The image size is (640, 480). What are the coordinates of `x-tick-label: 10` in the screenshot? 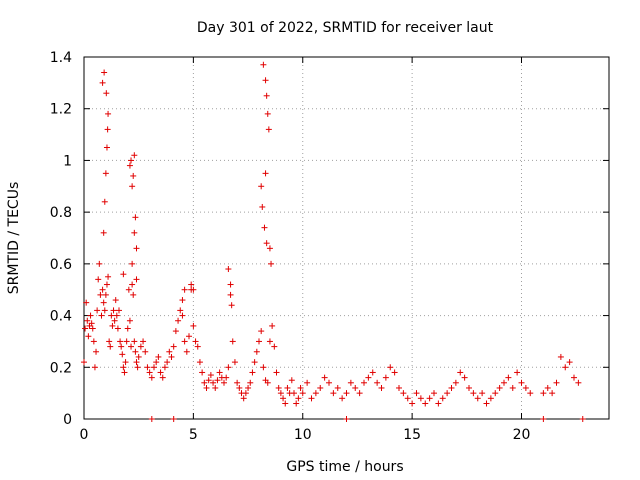 It's located at (303, 435).